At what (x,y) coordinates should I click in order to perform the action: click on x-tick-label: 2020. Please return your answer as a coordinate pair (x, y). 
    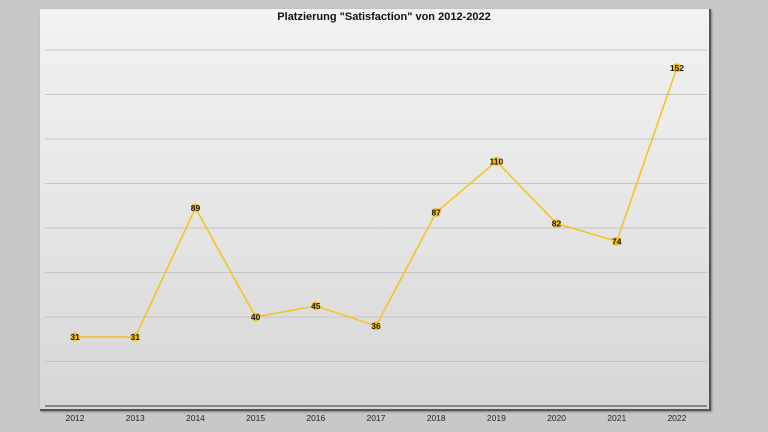
    Looking at the image, I should click on (556, 418).